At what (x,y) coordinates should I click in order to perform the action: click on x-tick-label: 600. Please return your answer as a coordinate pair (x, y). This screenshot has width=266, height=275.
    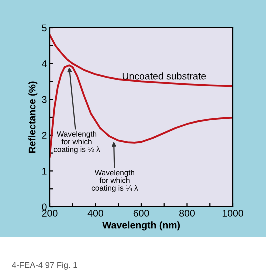
    Looking at the image, I should click on (142, 213).